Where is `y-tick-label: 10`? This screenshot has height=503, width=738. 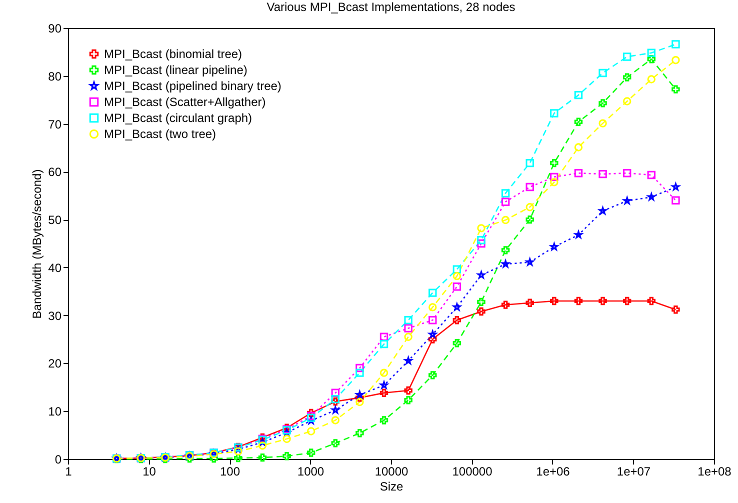 y-tick-label: 10 is located at coordinates (55, 411).